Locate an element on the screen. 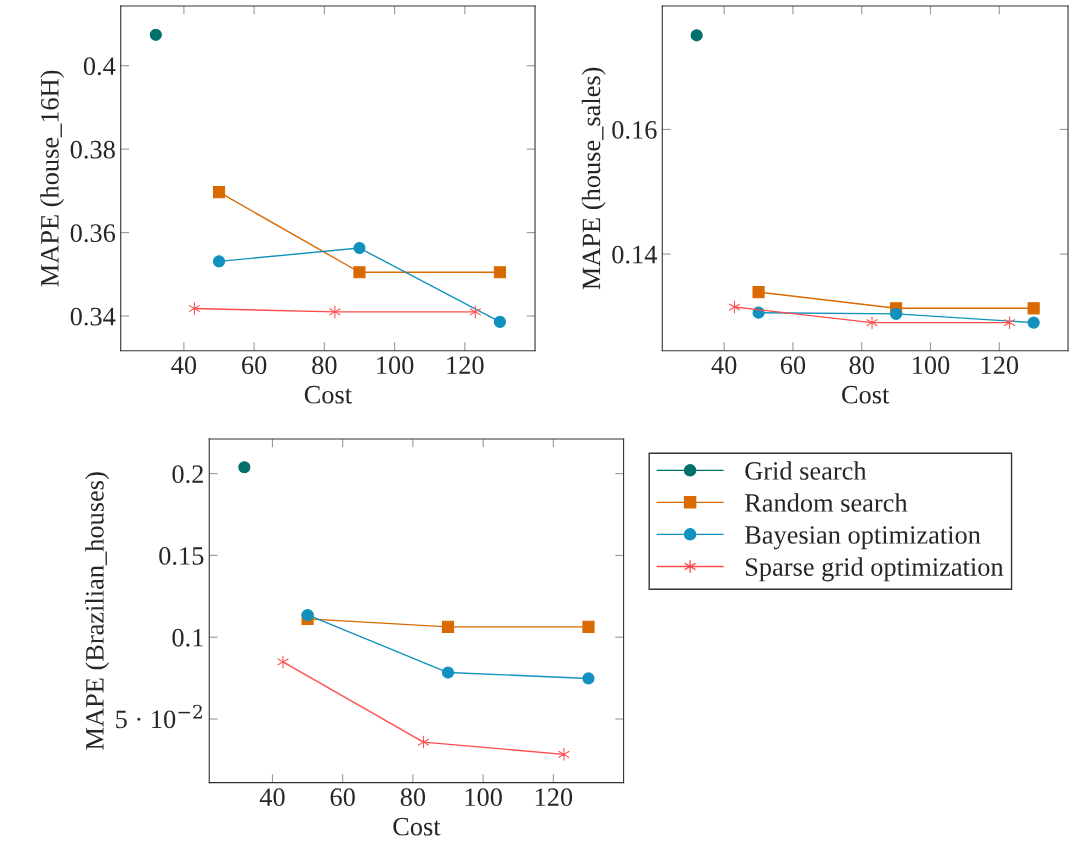 The width and height of the screenshot is (1072, 861). y-tick-label: 0.4 is located at coordinates (99, 66).